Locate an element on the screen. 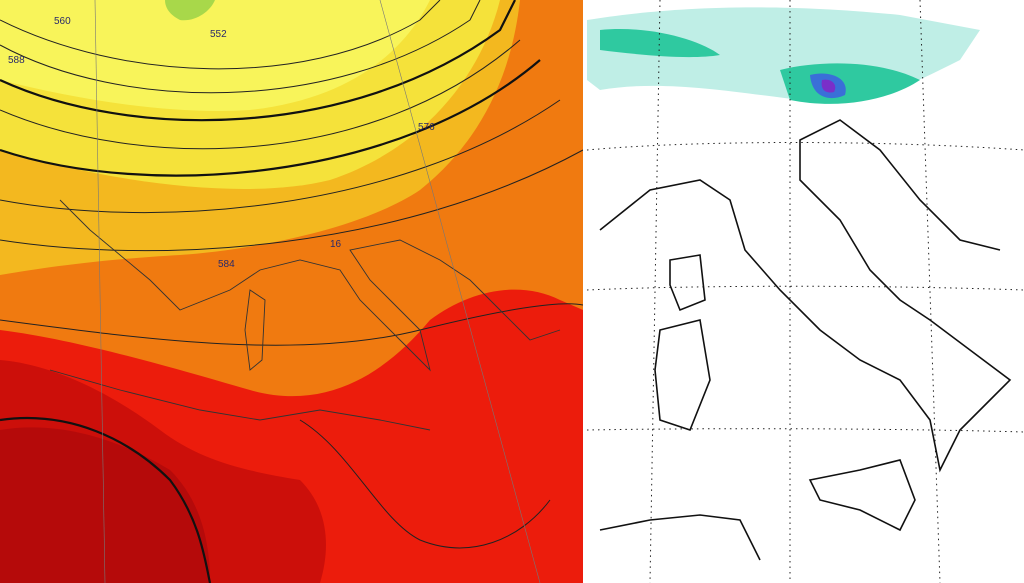 Image resolution: width=1024 pixels, height=583 pixels. contour-label: 552 is located at coordinates (218, 34).